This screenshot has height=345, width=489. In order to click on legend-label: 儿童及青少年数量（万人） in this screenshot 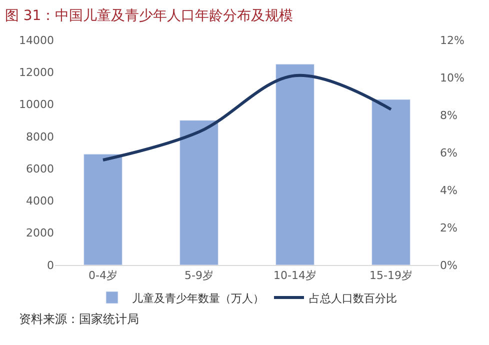, I will do `click(198, 298)`.